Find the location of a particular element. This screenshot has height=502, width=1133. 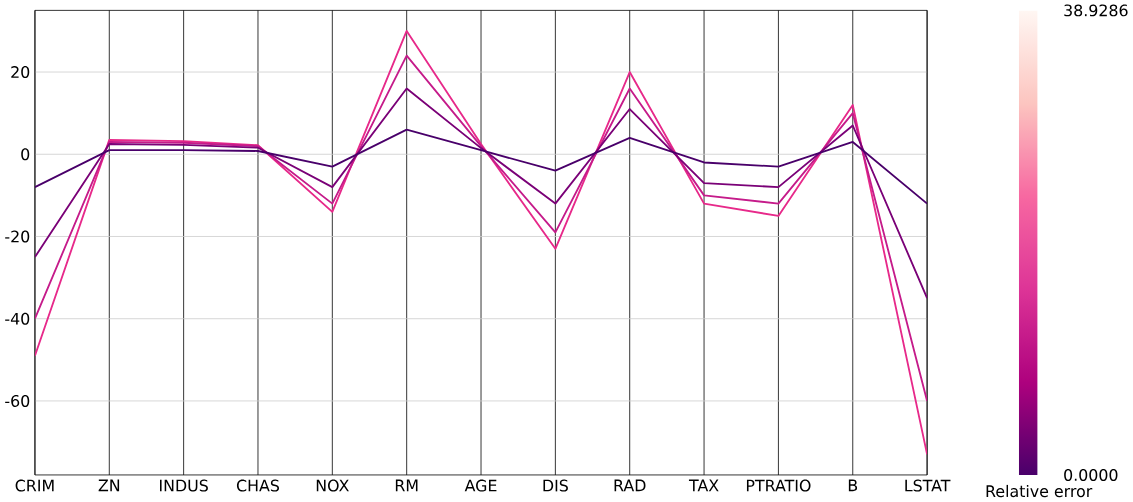

x-tick-label: AGE is located at coordinates (480, 485).